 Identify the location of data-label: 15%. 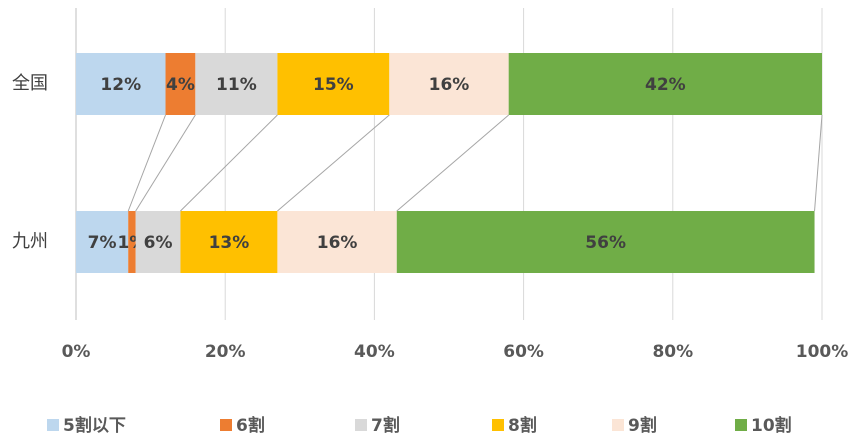
(333, 85).